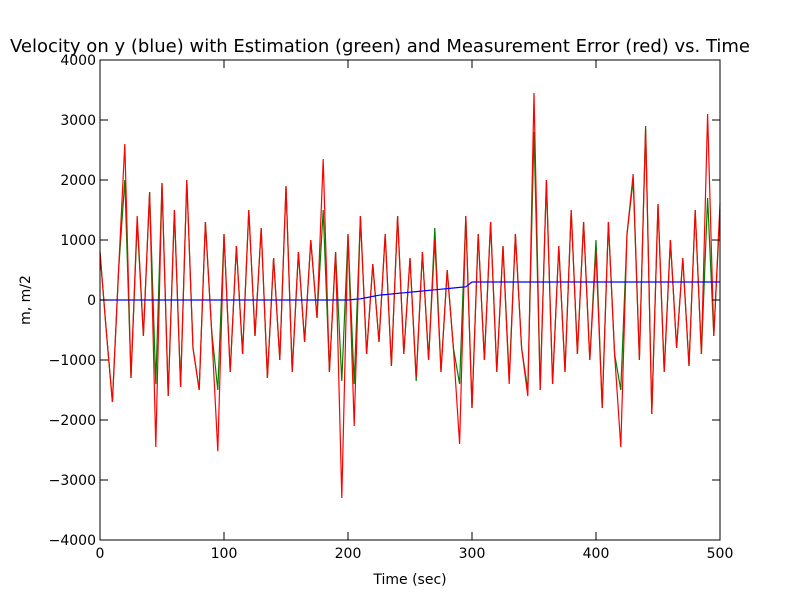 This screenshot has height=600, width=800. I want to click on y-tick-label: 4000, so click(78, 61).